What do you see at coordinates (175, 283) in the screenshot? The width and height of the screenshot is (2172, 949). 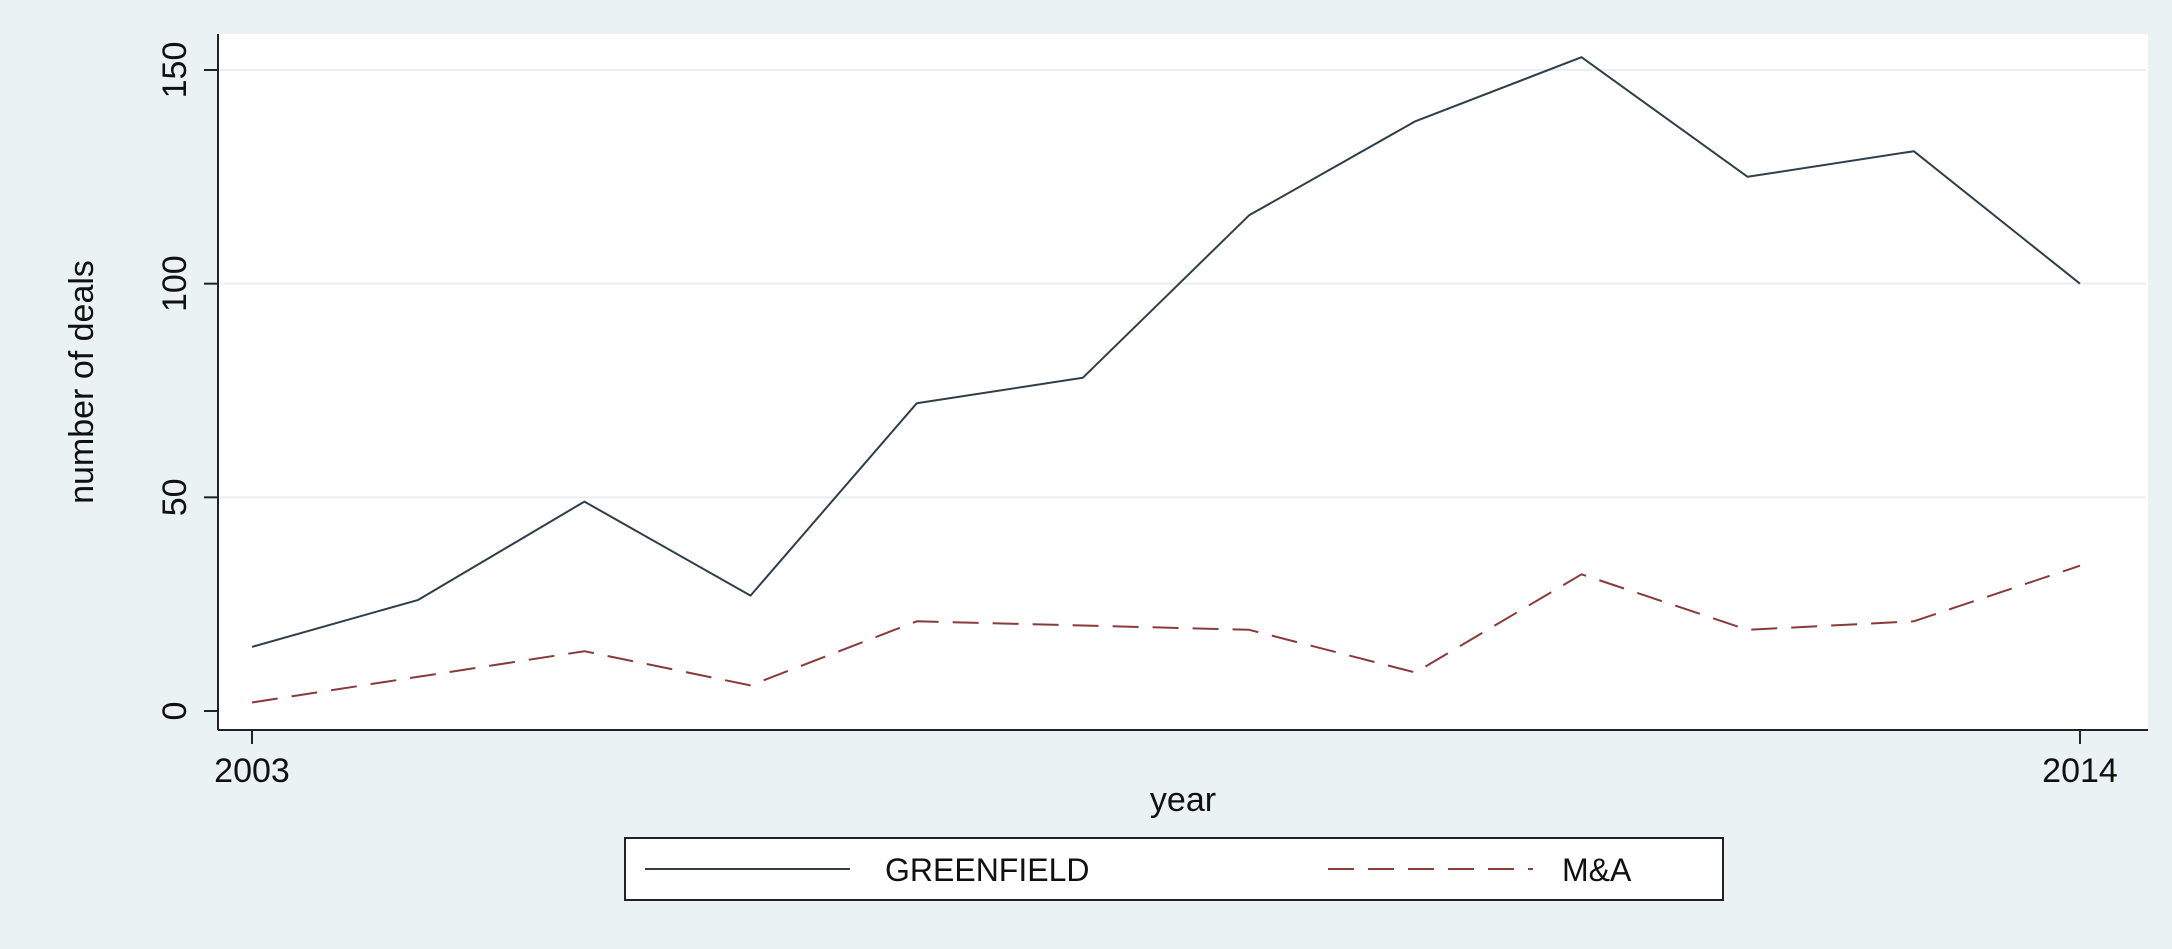 I see `y-tick-label-100: 100` at bounding box center [175, 283].